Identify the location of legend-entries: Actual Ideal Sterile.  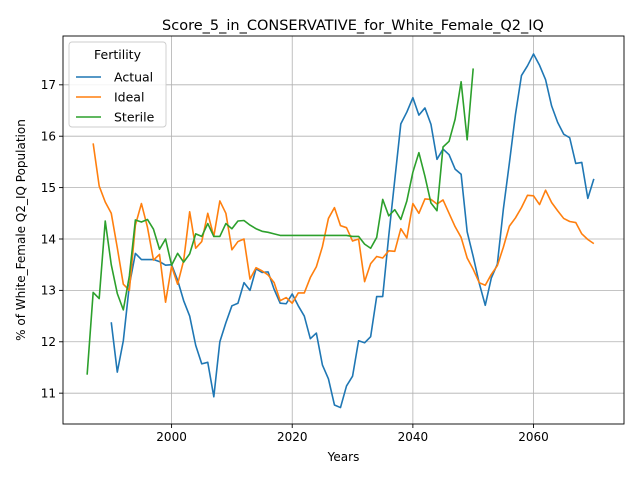
(115, 97).